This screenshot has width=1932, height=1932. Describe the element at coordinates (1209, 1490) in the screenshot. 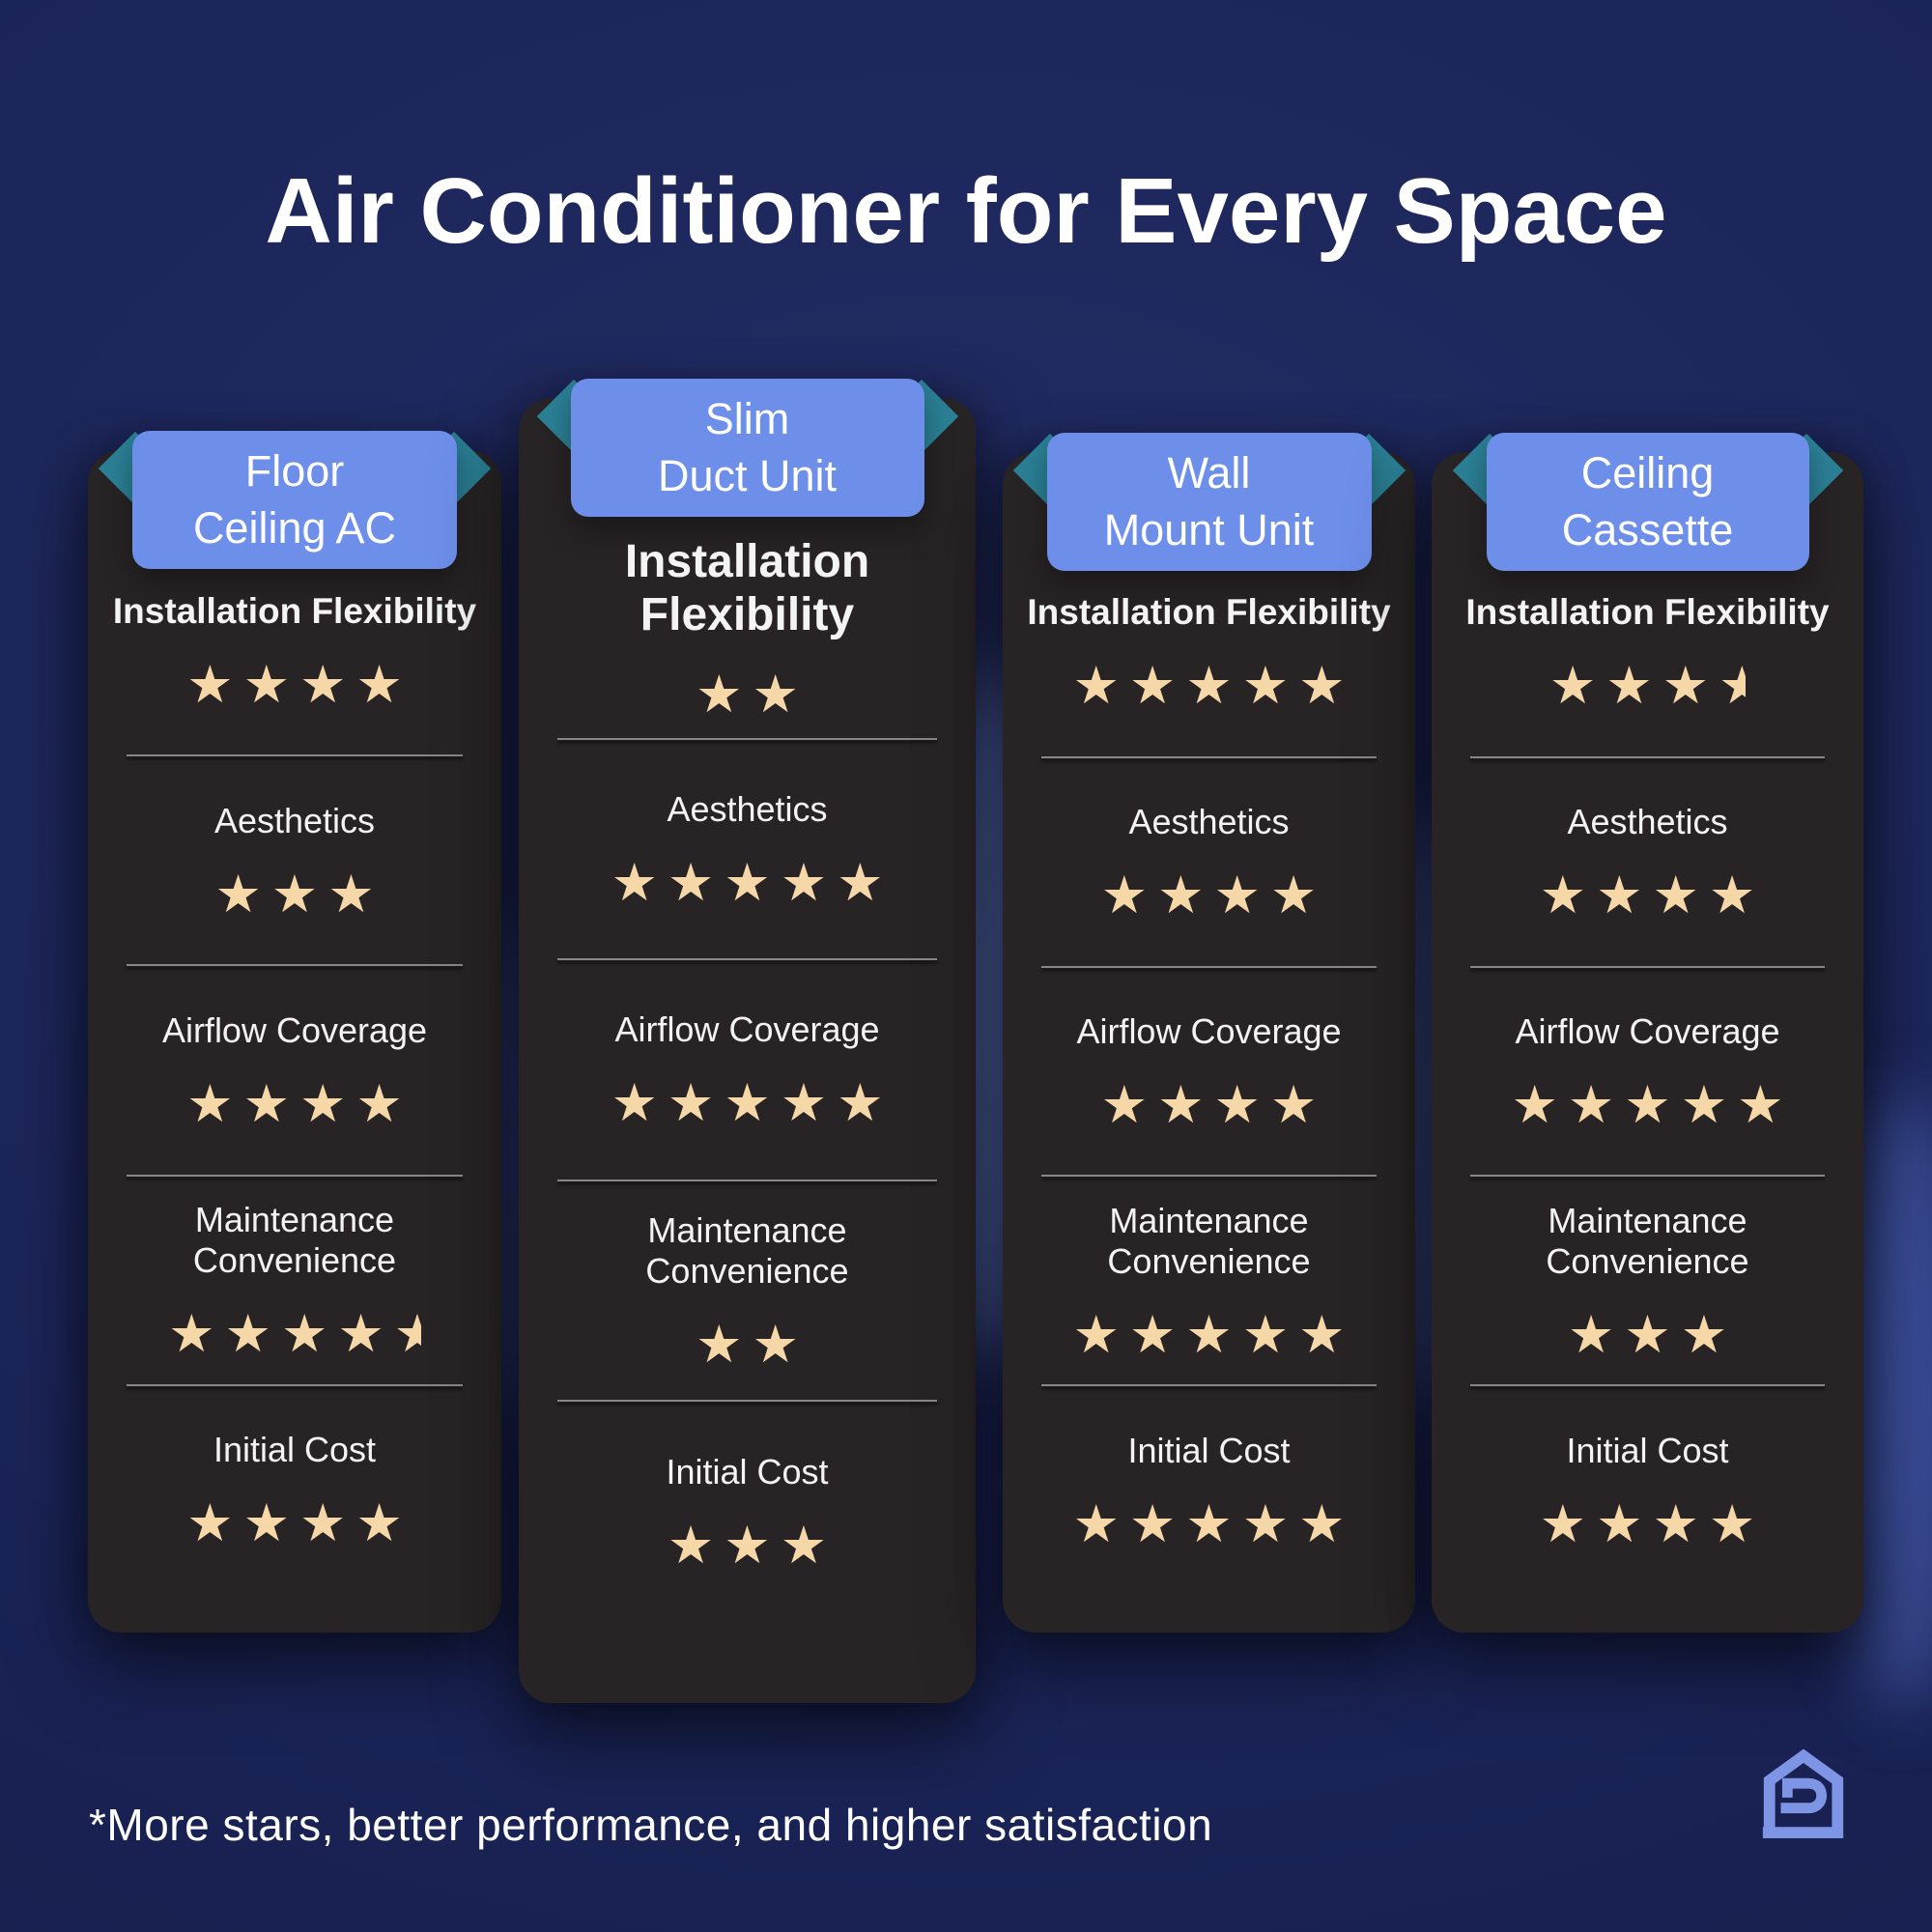

I see `rating-section: Initial Cost ★ ★ ★ ★ ★` at that location.